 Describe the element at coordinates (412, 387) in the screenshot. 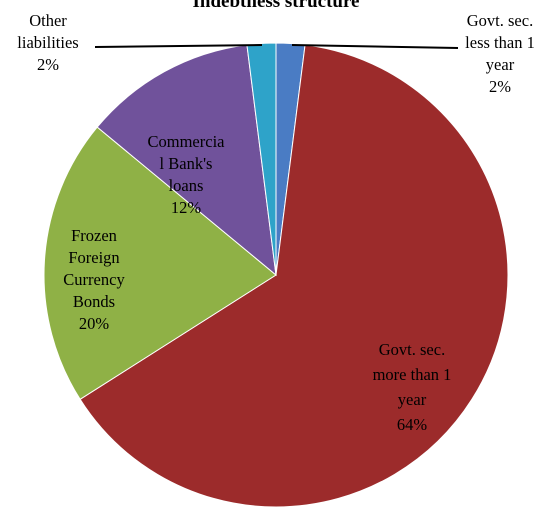

I see `label-govt-sec-more-than-1-year: Govt. sec. more than 1 year 64%` at that location.